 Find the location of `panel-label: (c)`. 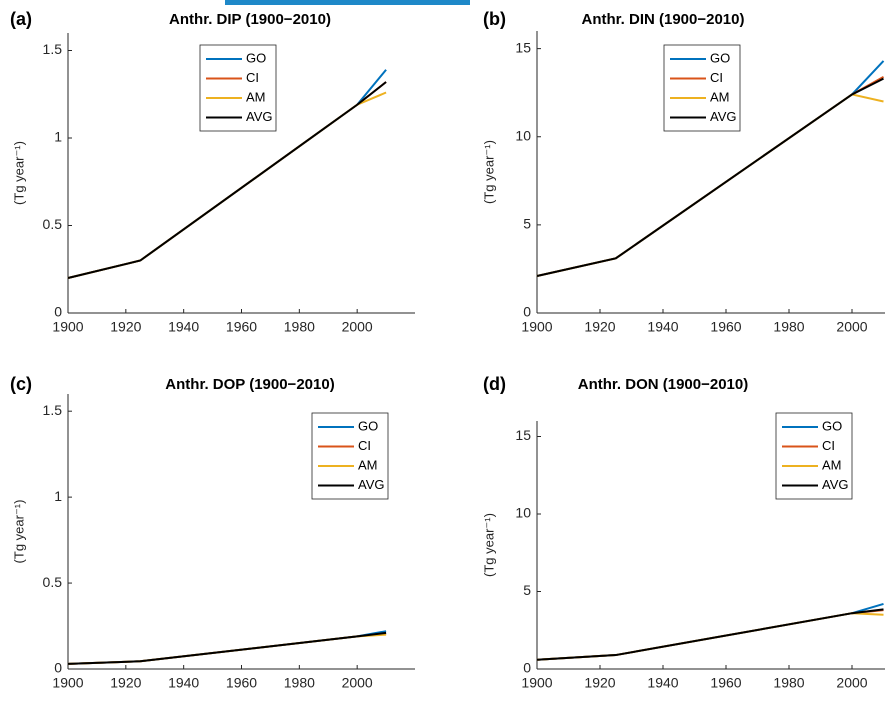

panel-label: (c) is located at coordinates (21, 384).